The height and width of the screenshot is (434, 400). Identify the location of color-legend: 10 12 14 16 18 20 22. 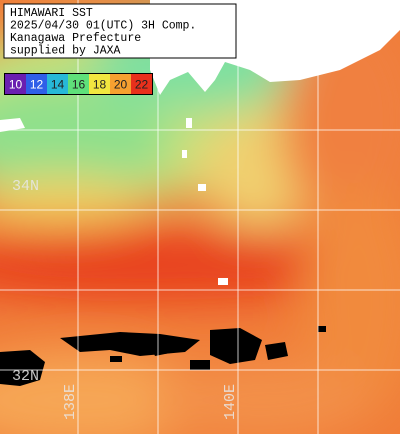
(78, 84).